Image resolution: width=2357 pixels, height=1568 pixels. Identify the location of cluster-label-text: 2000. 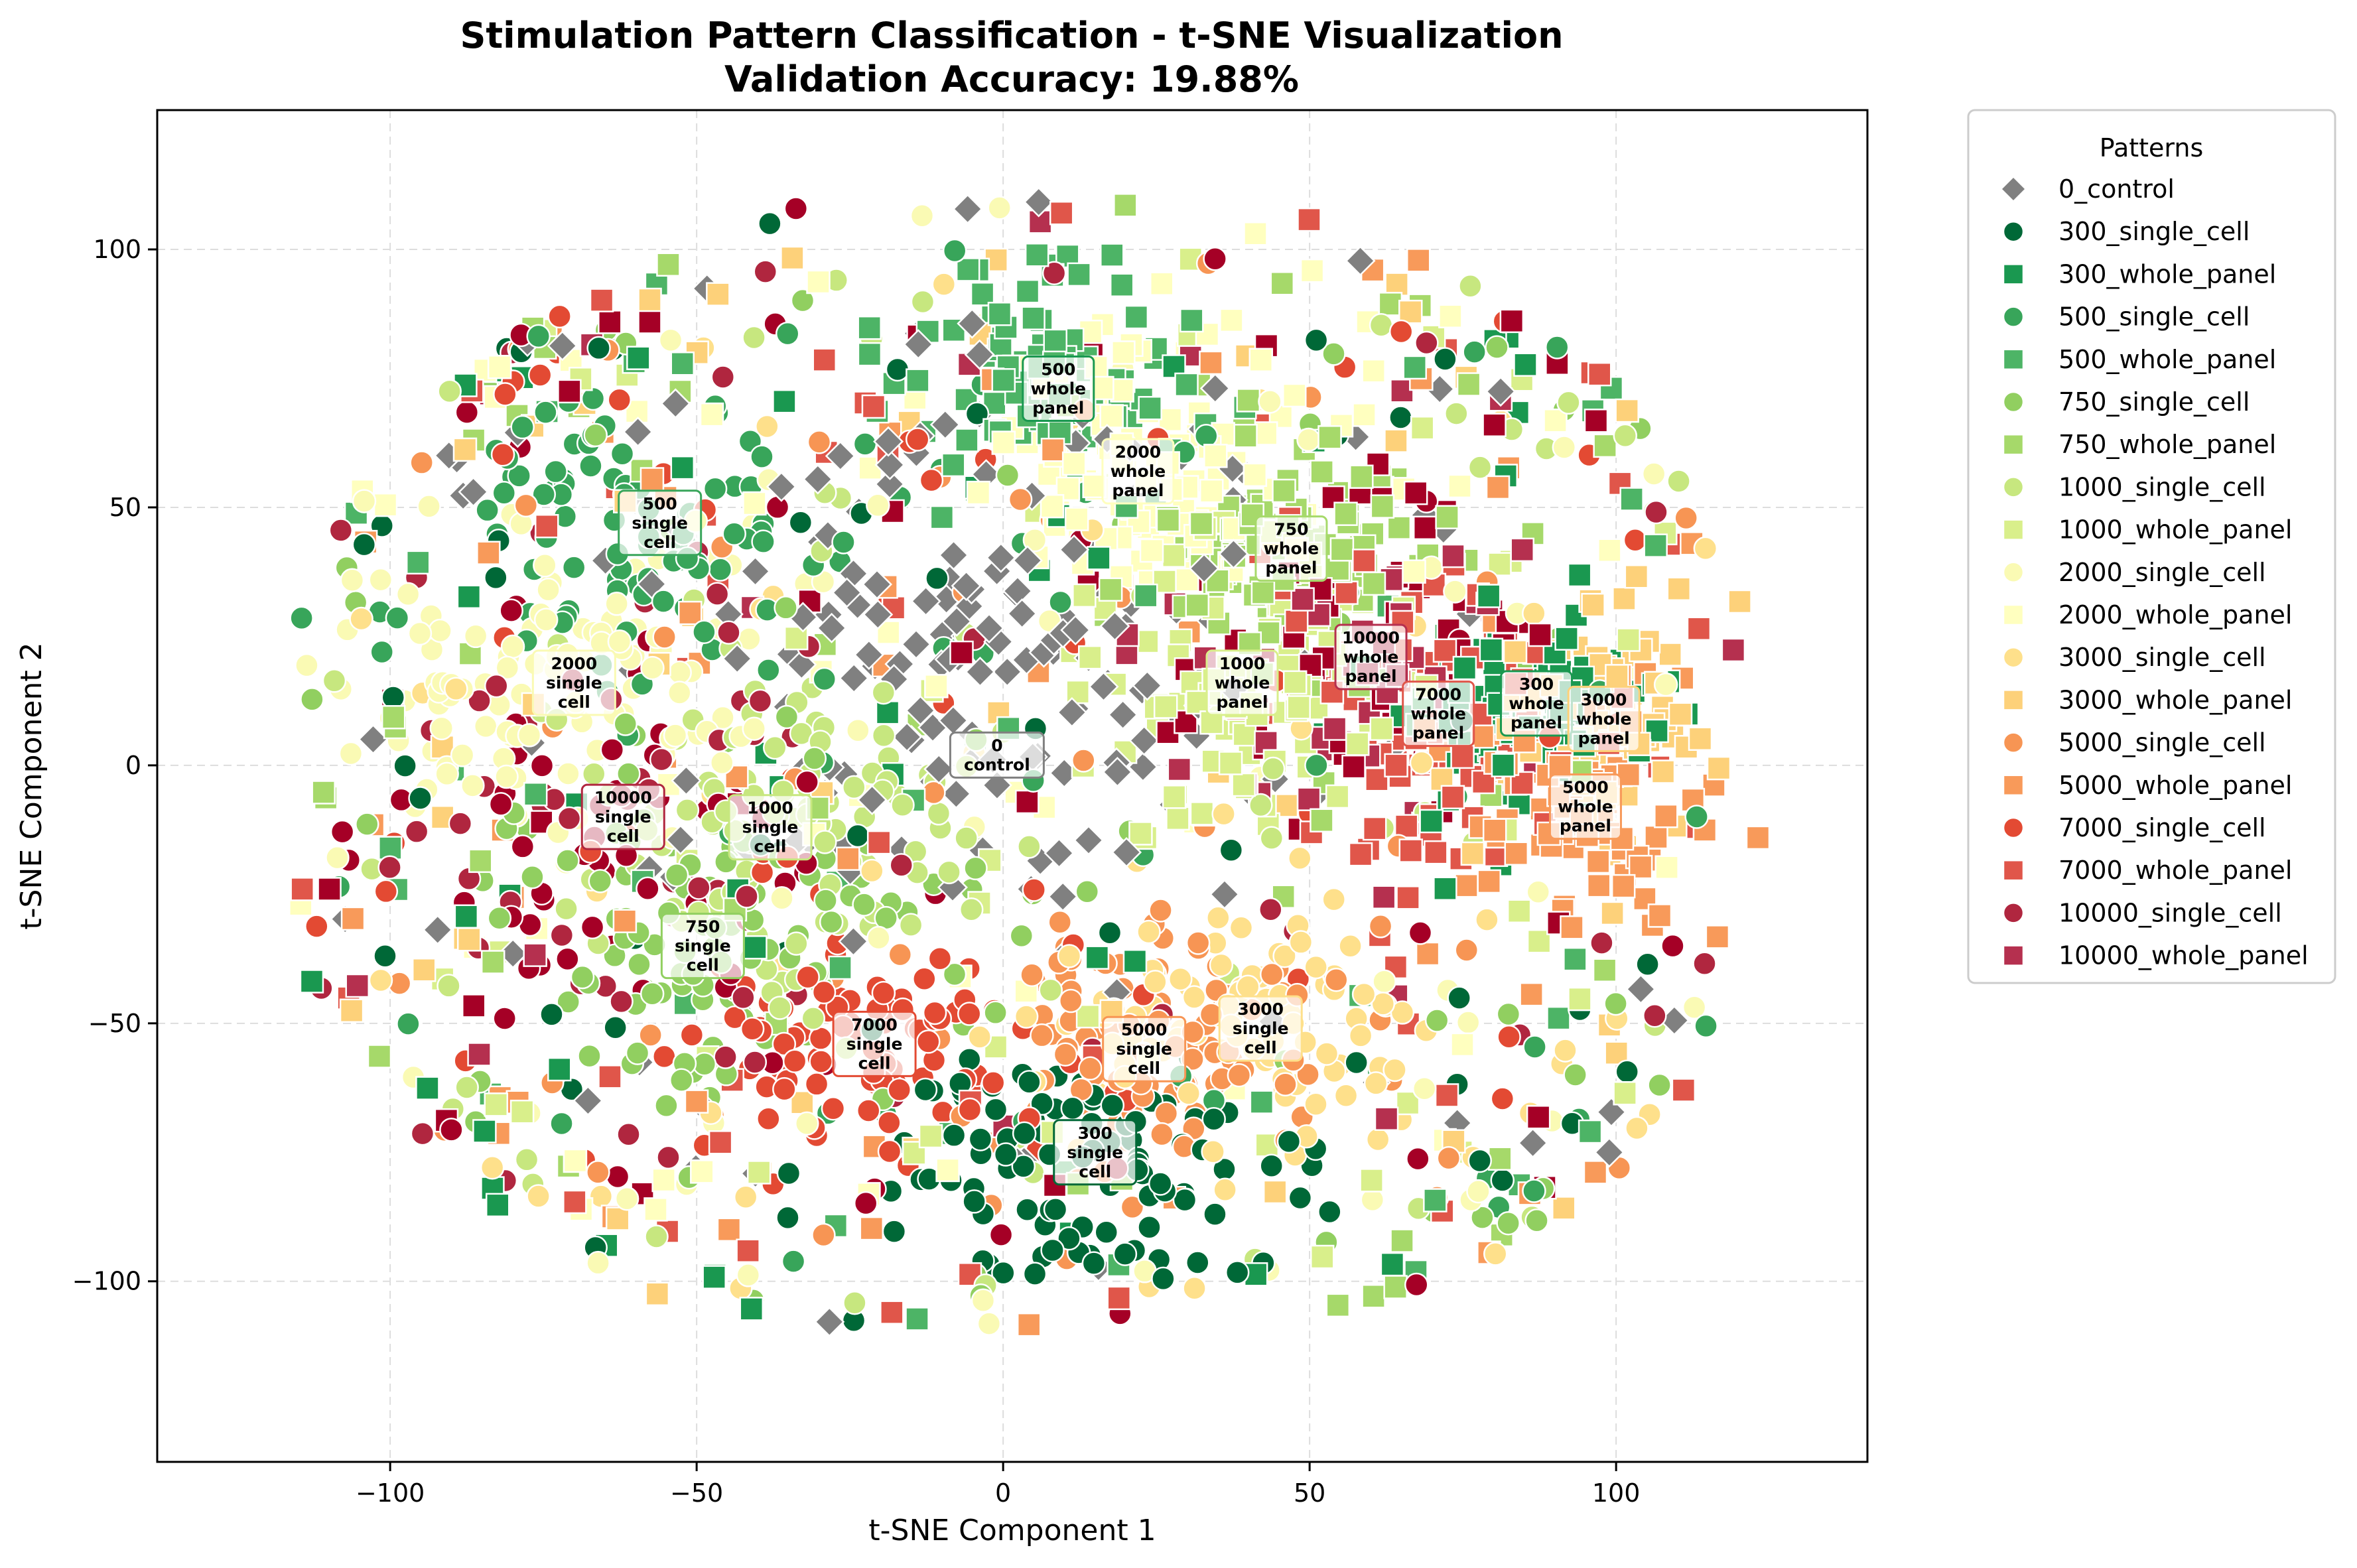
(574, 664).